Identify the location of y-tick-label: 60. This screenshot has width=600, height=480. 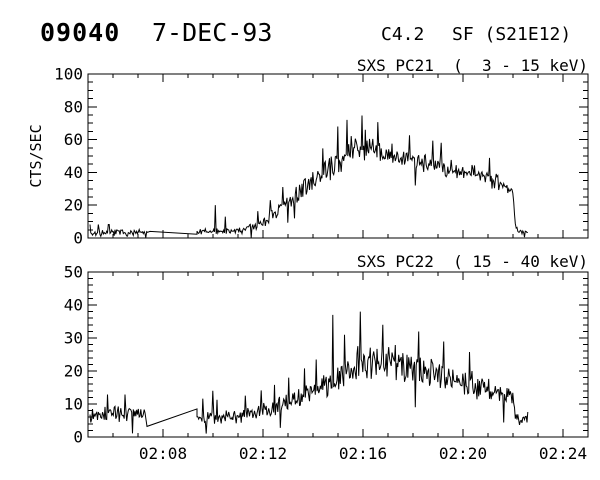
(73, 139).